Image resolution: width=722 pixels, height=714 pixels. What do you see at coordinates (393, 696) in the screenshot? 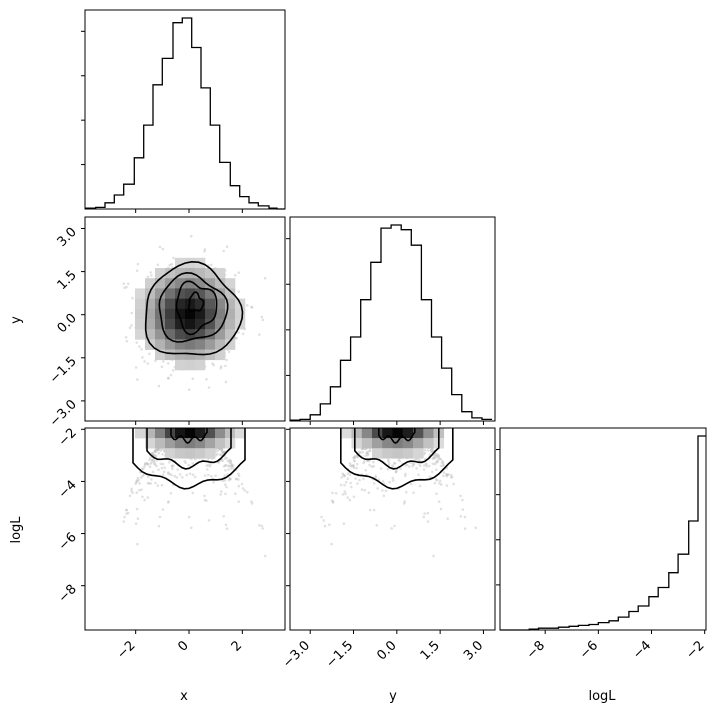
I see `x-axis-label-col2: y` at bounding box center [393, 696].